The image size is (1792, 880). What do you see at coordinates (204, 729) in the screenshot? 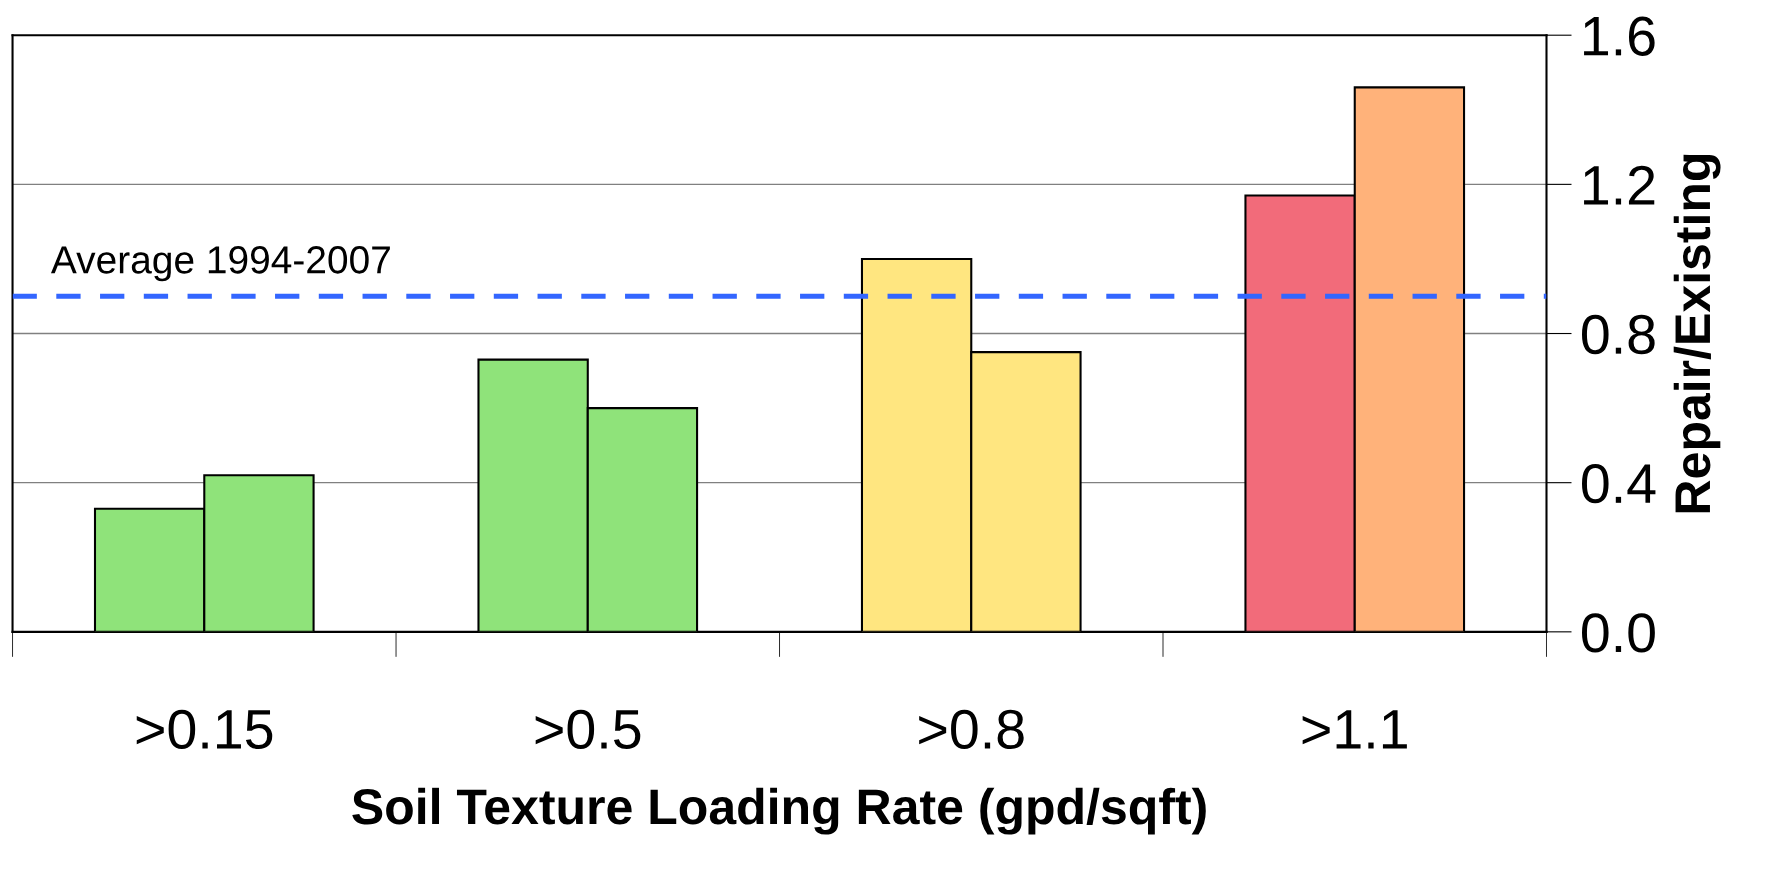
I see `x-tick-label: >0.15` at bounding box center [204, 729].